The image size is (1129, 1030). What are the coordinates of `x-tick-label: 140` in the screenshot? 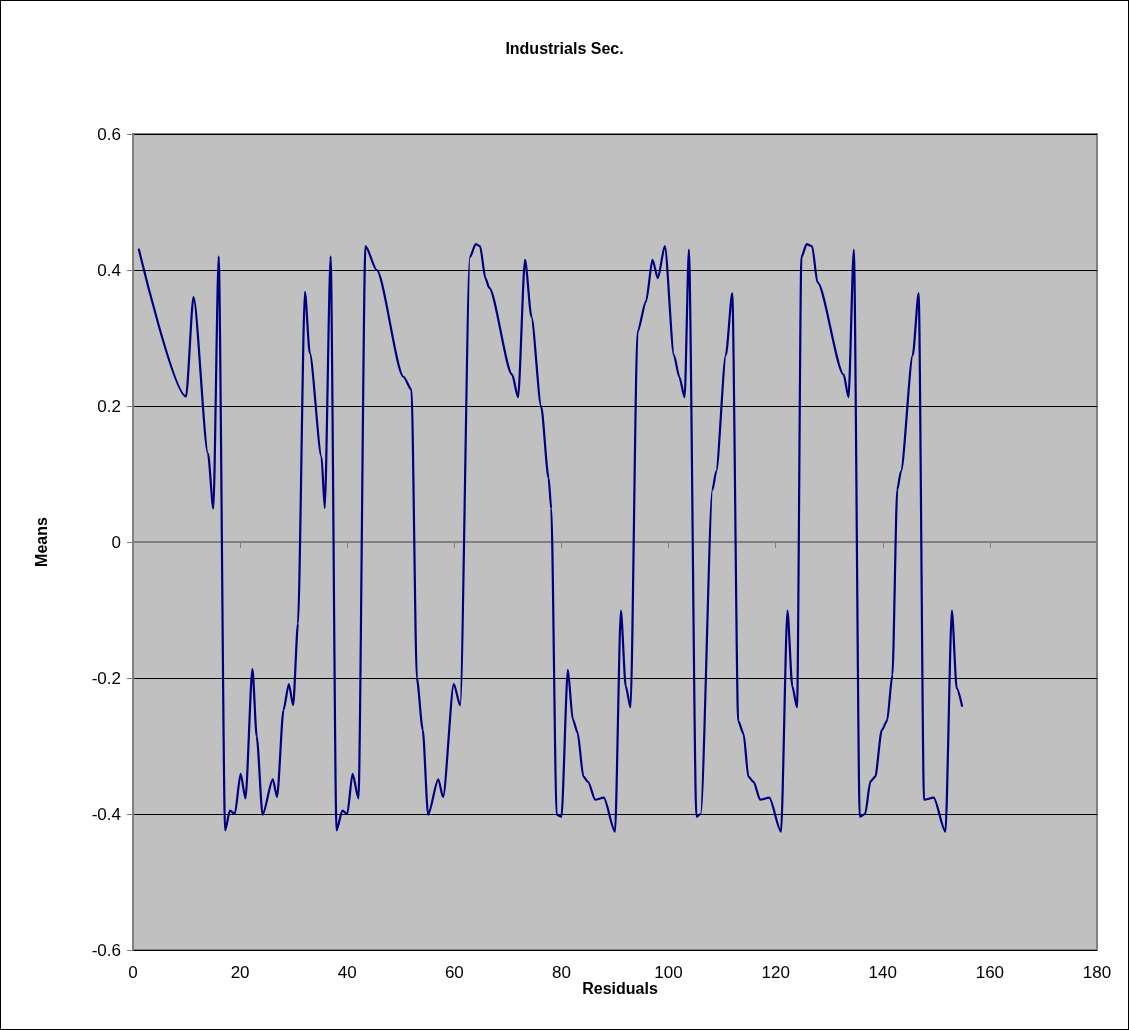 It's located at (882, 972).